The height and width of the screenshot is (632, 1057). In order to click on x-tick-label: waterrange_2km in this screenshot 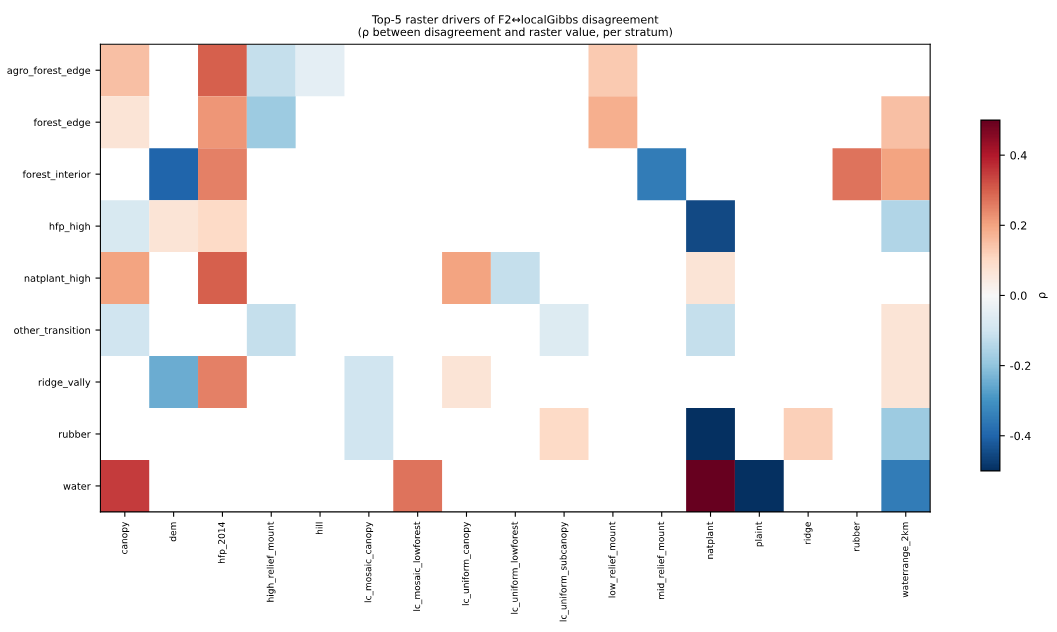, I will do `click(906, 560)`.